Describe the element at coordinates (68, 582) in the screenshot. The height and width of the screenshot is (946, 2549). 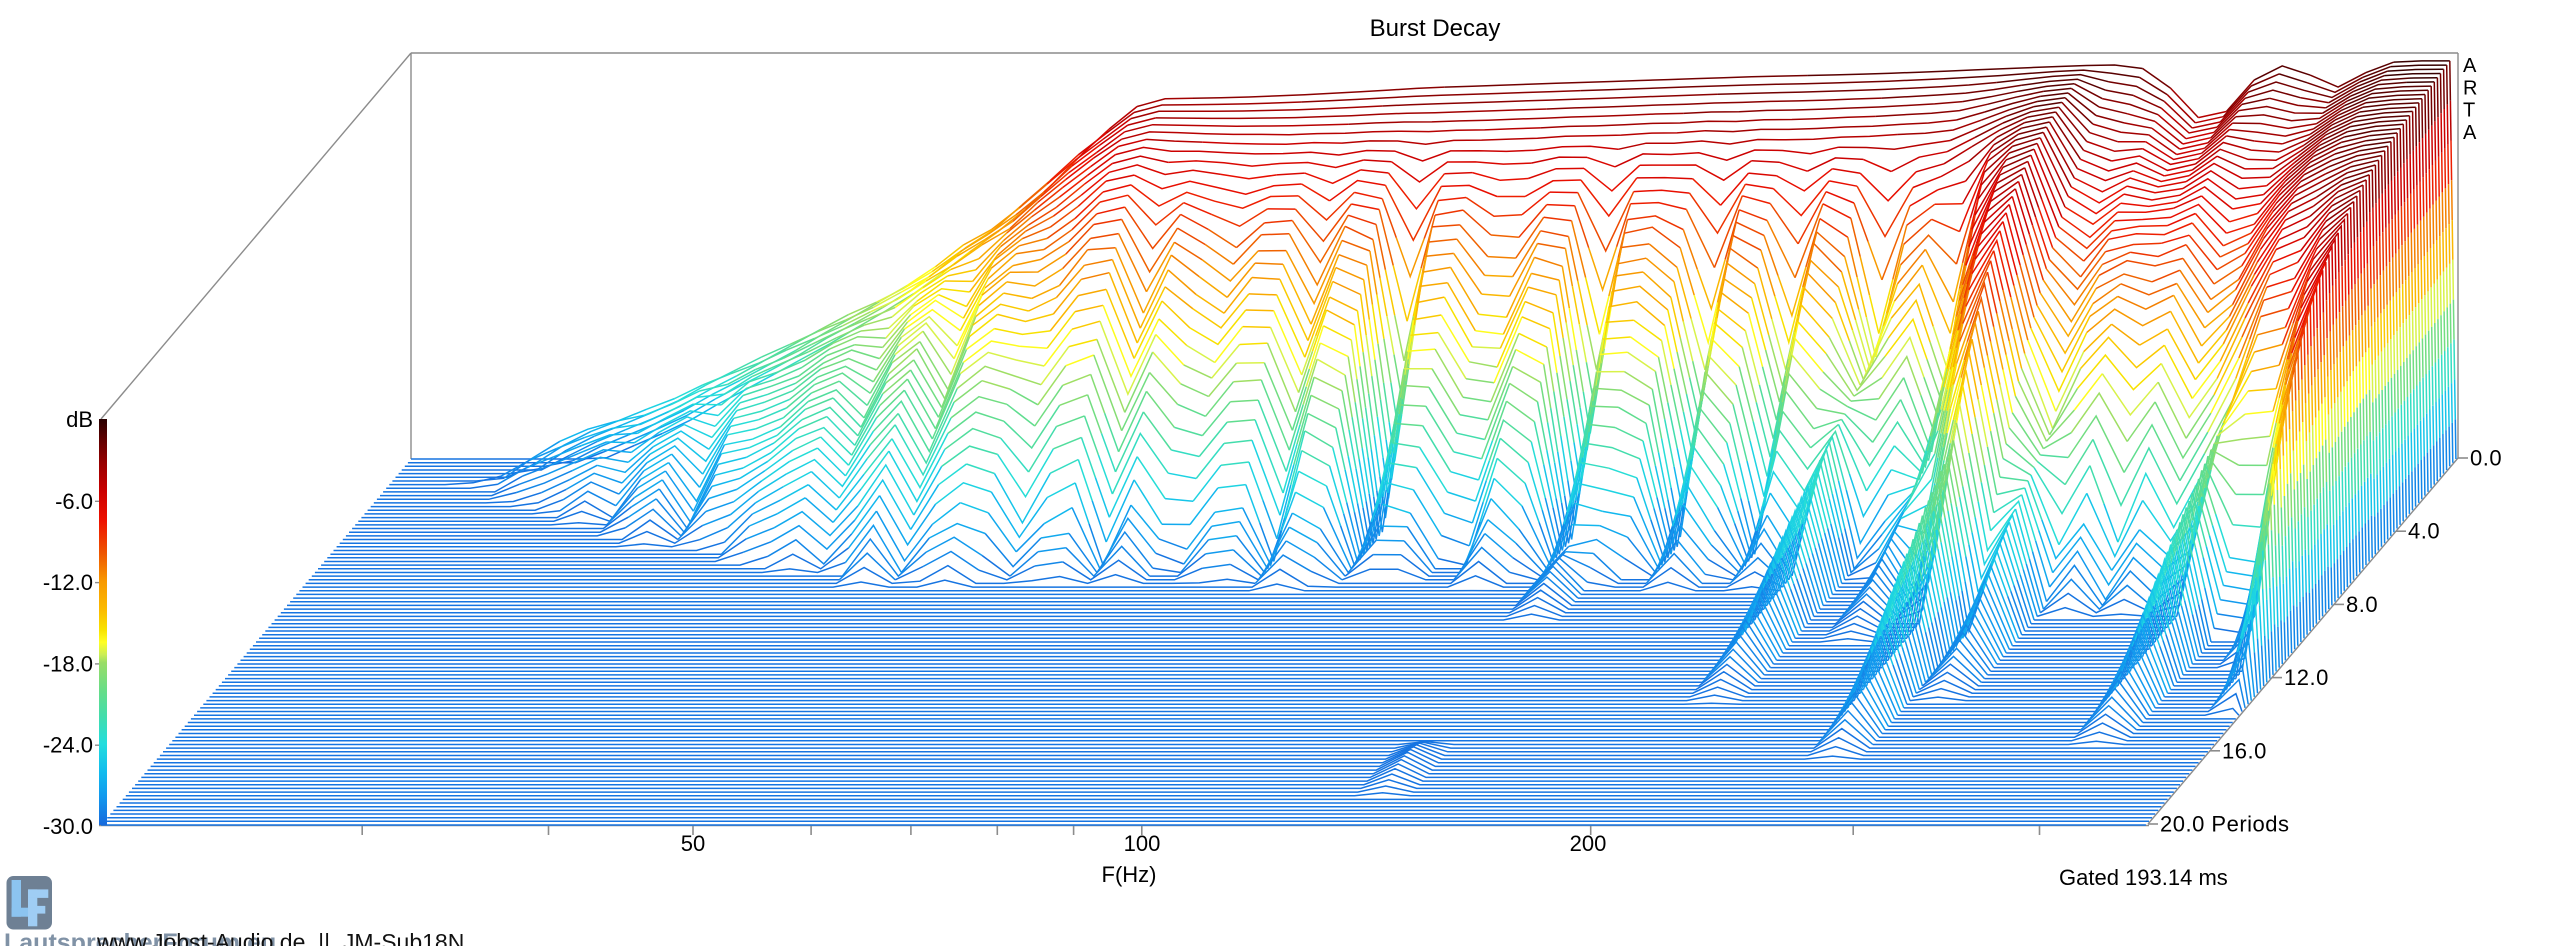
I see `svg-text: -12.0` at that location.